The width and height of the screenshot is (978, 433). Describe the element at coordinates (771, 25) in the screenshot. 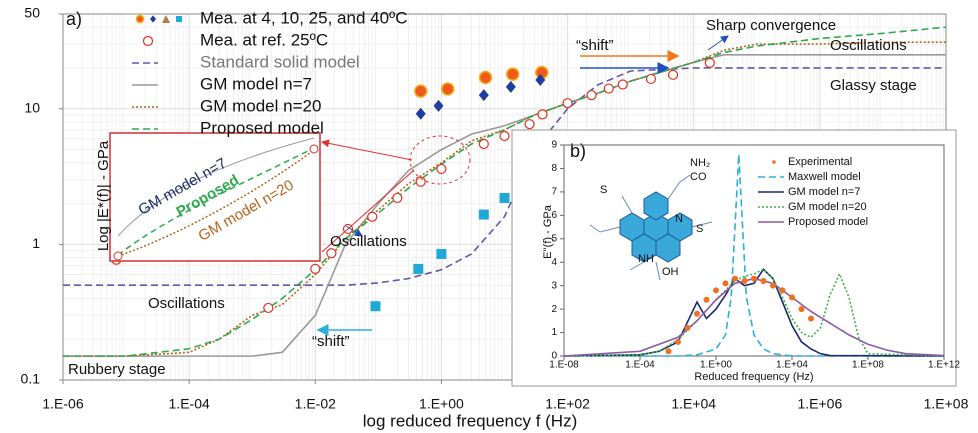

I see `annotation: Sharp convergence` at that location.